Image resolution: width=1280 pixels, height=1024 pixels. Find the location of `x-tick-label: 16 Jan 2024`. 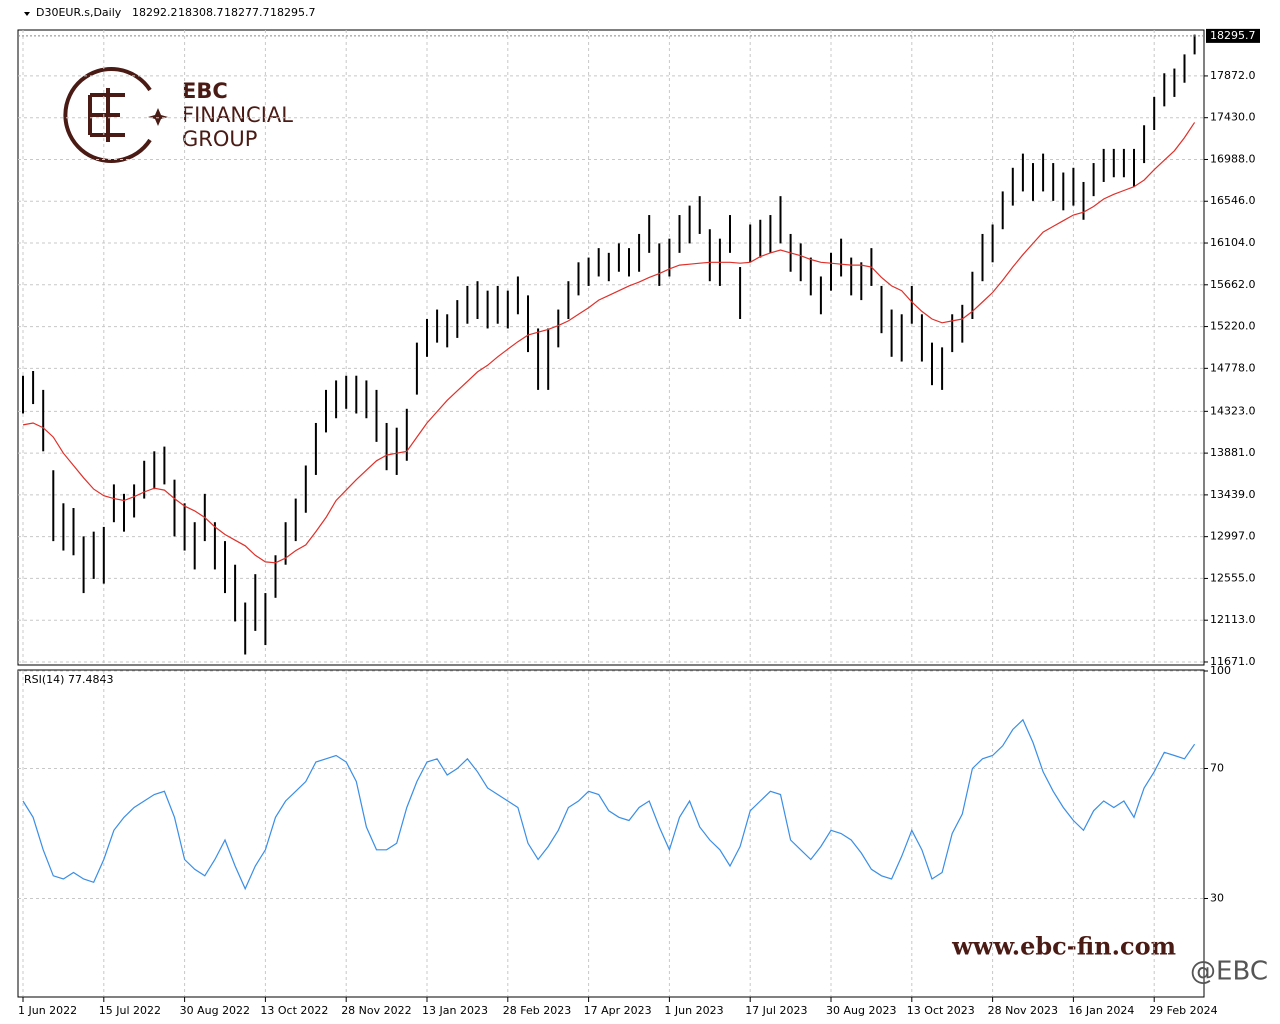

x-tick-label: 16 Jan 2024 is located at coordinates (1101, 1010).